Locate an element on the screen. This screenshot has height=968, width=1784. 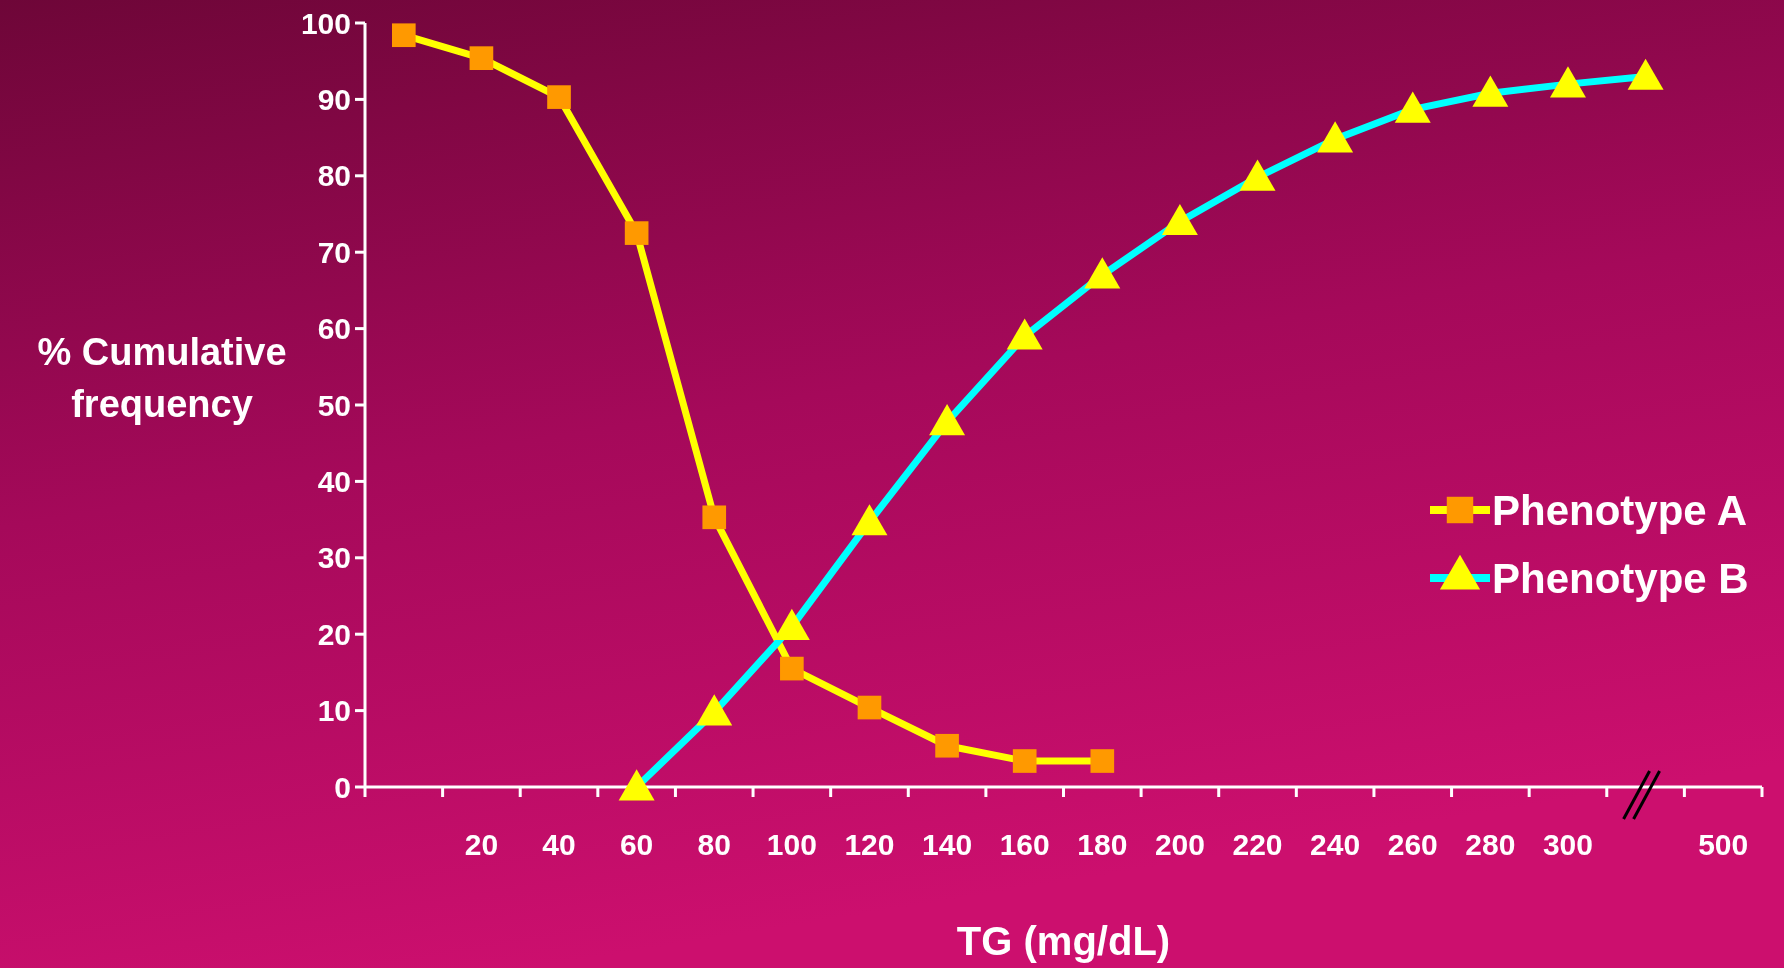
y-tick-label: 80 is located at coordinates (334, 176).